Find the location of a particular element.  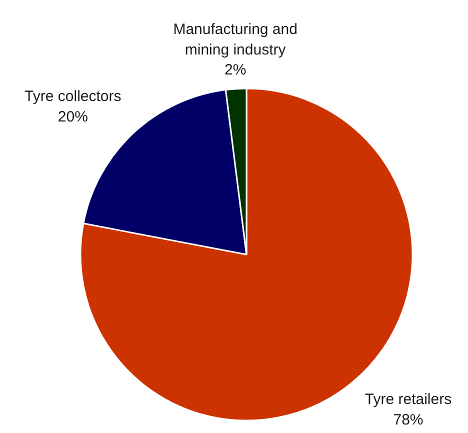

data-label: 20% is located at coordinates (73, 117).